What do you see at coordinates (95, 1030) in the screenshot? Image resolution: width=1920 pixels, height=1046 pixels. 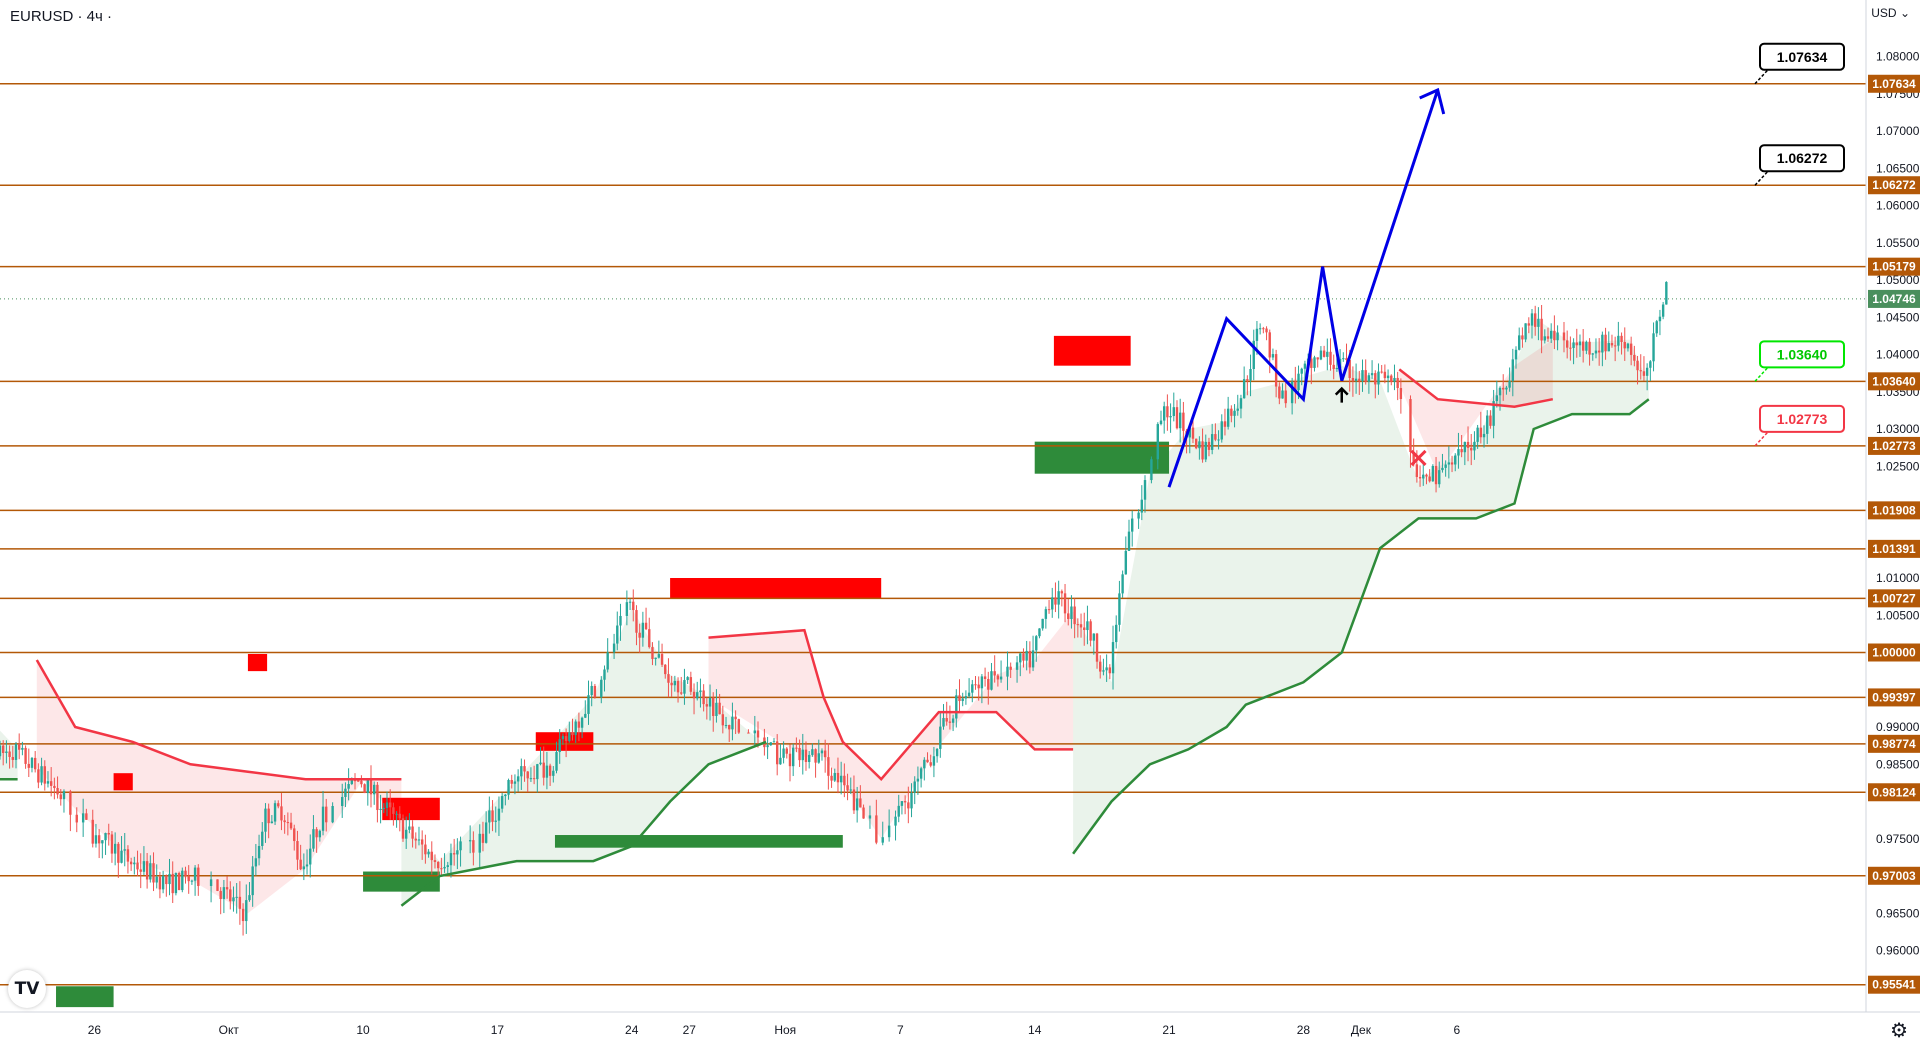 I see `x-tick-label: 26` at bounding box center [95, 1030].